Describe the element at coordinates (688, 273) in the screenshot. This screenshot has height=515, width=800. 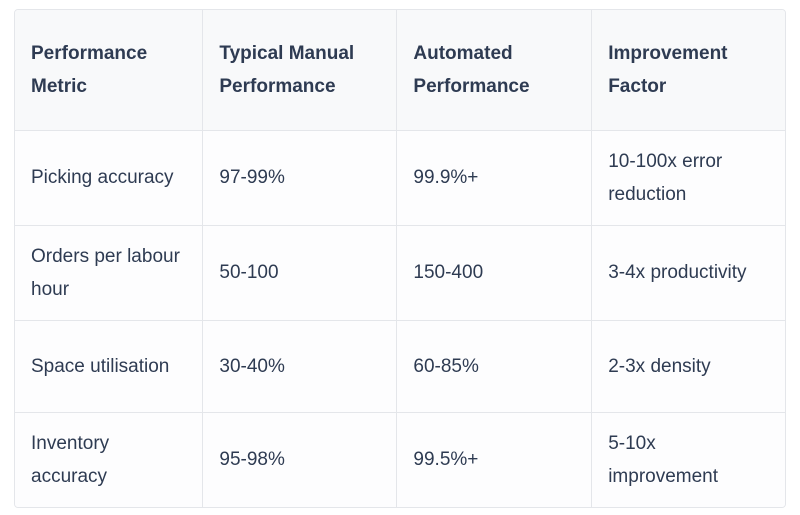
I see `table-cell-improvement: 3-4x productivity` at that location.